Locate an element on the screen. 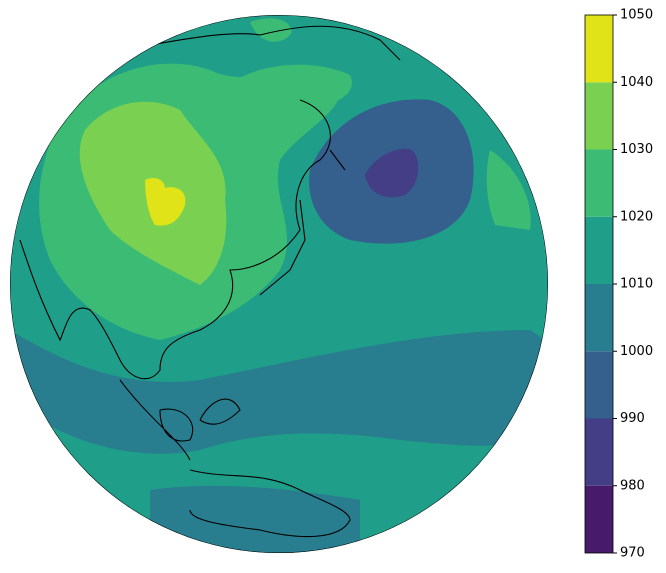 The image size is (666, 573). tick-label: 1040 is located at coordinates (636, 82).